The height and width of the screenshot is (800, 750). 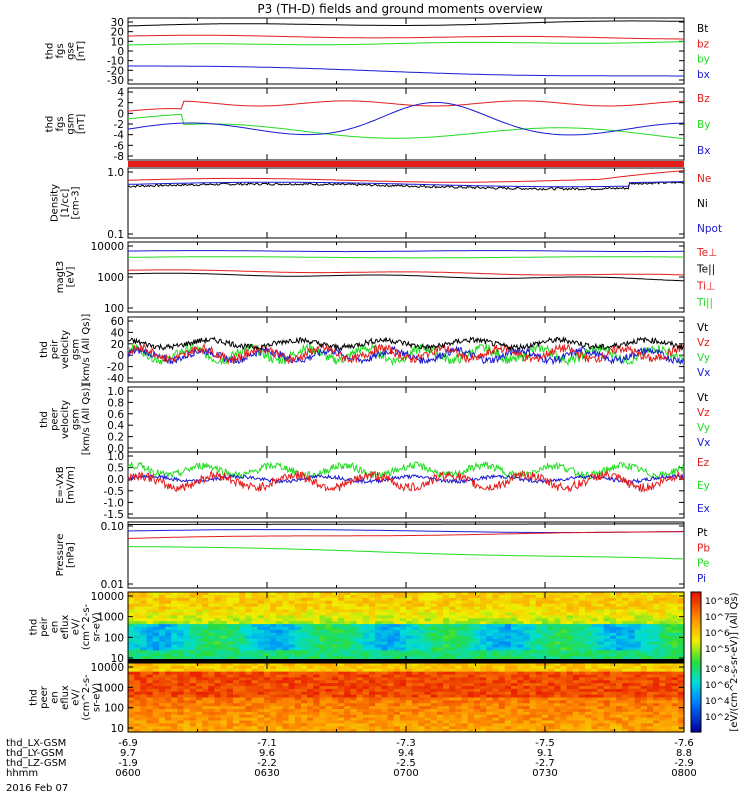 What do you see at coordinates (696, 673) in the screenshot?
I see `colorbar-segment` at bounding box center [696, 673].